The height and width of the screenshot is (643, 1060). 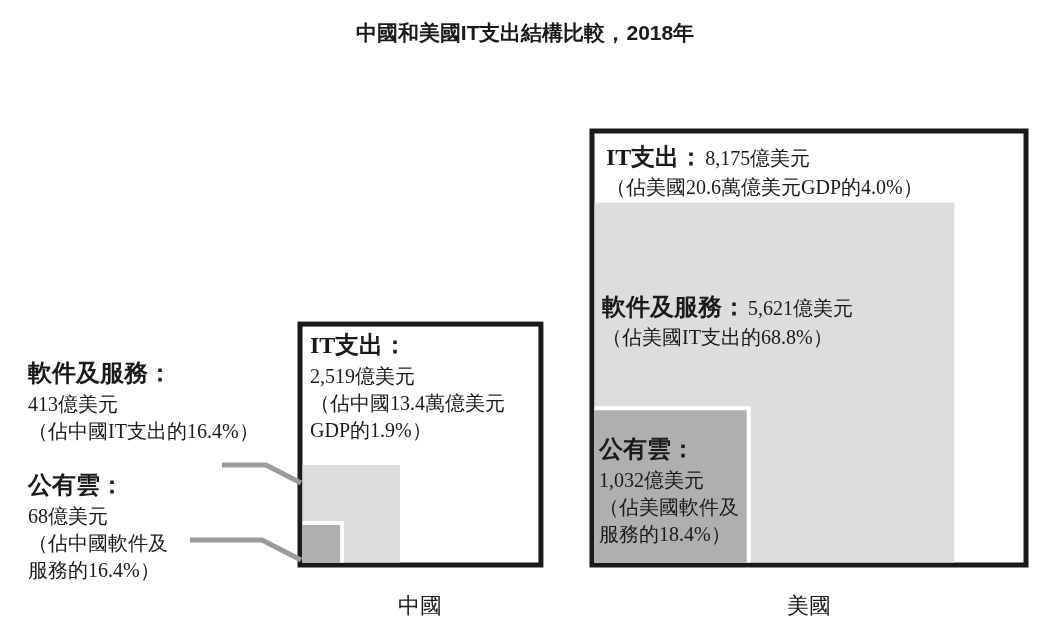 What do you see at coordinates (669, 520) in the screenshot?
I see `text: （佔美國軟件及服務的18.4%）` at bounding box center [669, 520].